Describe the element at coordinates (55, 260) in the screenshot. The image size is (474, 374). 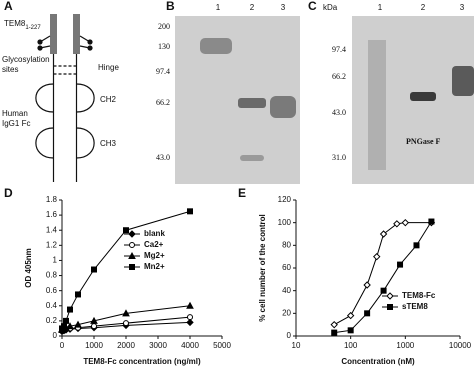
I see `y-tick-label: 1` at that location.